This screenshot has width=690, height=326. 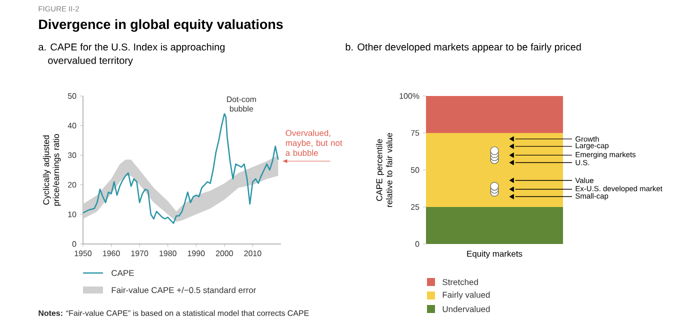 I want to click on legend-label: CAPE, so click(x=123, y=273).